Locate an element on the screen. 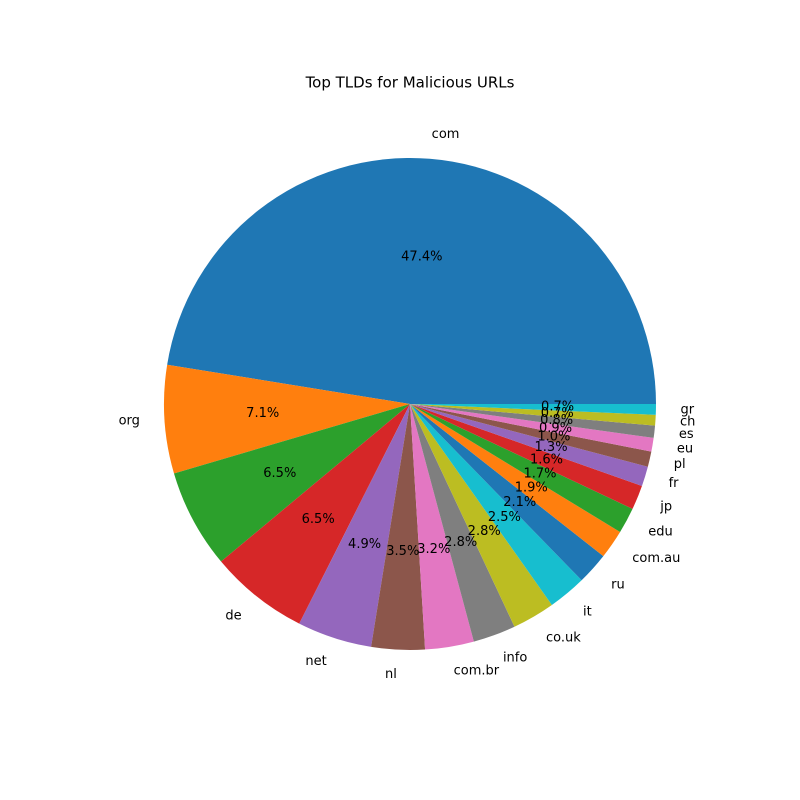 Image resolution: width=800 pixels, height=800 pixels. slice-label: it is located at coordinates (587, 612).